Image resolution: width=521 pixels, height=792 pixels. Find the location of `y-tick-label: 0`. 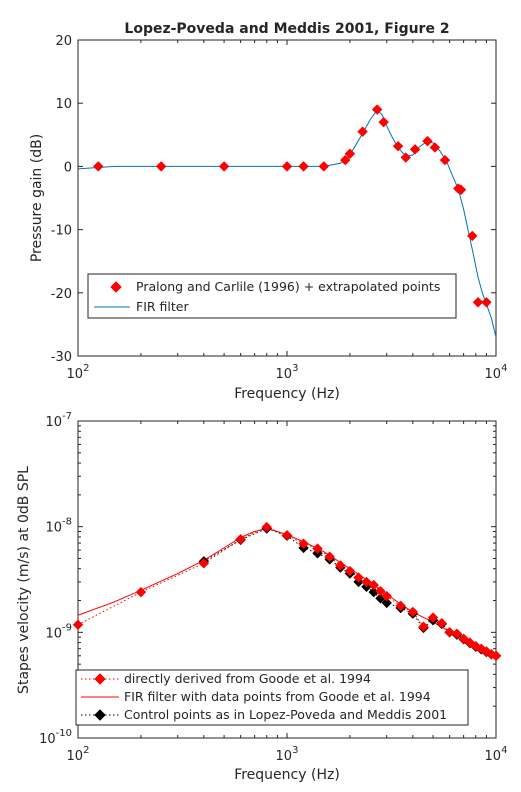

y-tick-label: 0 is located at coordinates (68, 167).